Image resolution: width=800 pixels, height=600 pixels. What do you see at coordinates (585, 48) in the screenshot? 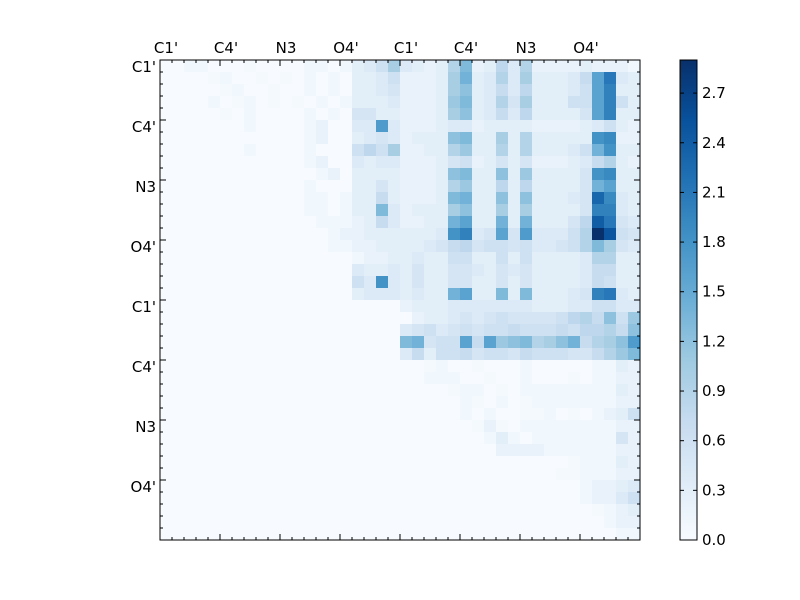
I see `x-tick-label: O4'` at bounding box center [585, 48].